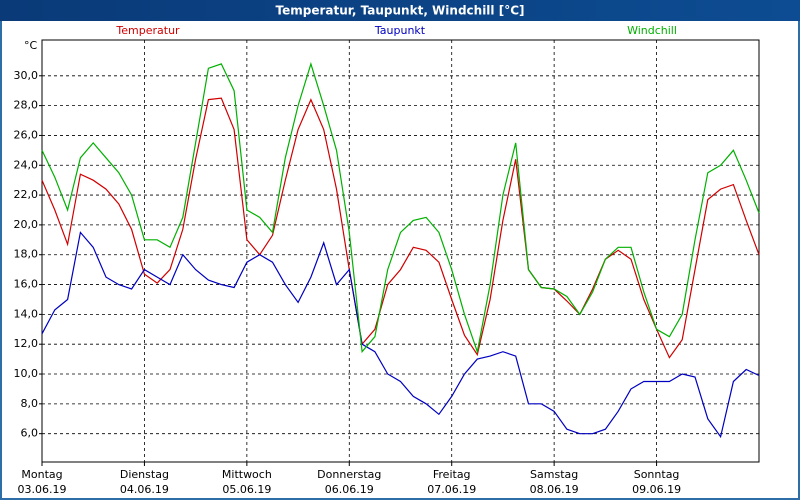 The width and height of the screenshot is (800, 500). What do you see at coordinates (26, 164) in the screenshot?
I see `y-tick-label: 24,0` at bounding box center [26, 164].